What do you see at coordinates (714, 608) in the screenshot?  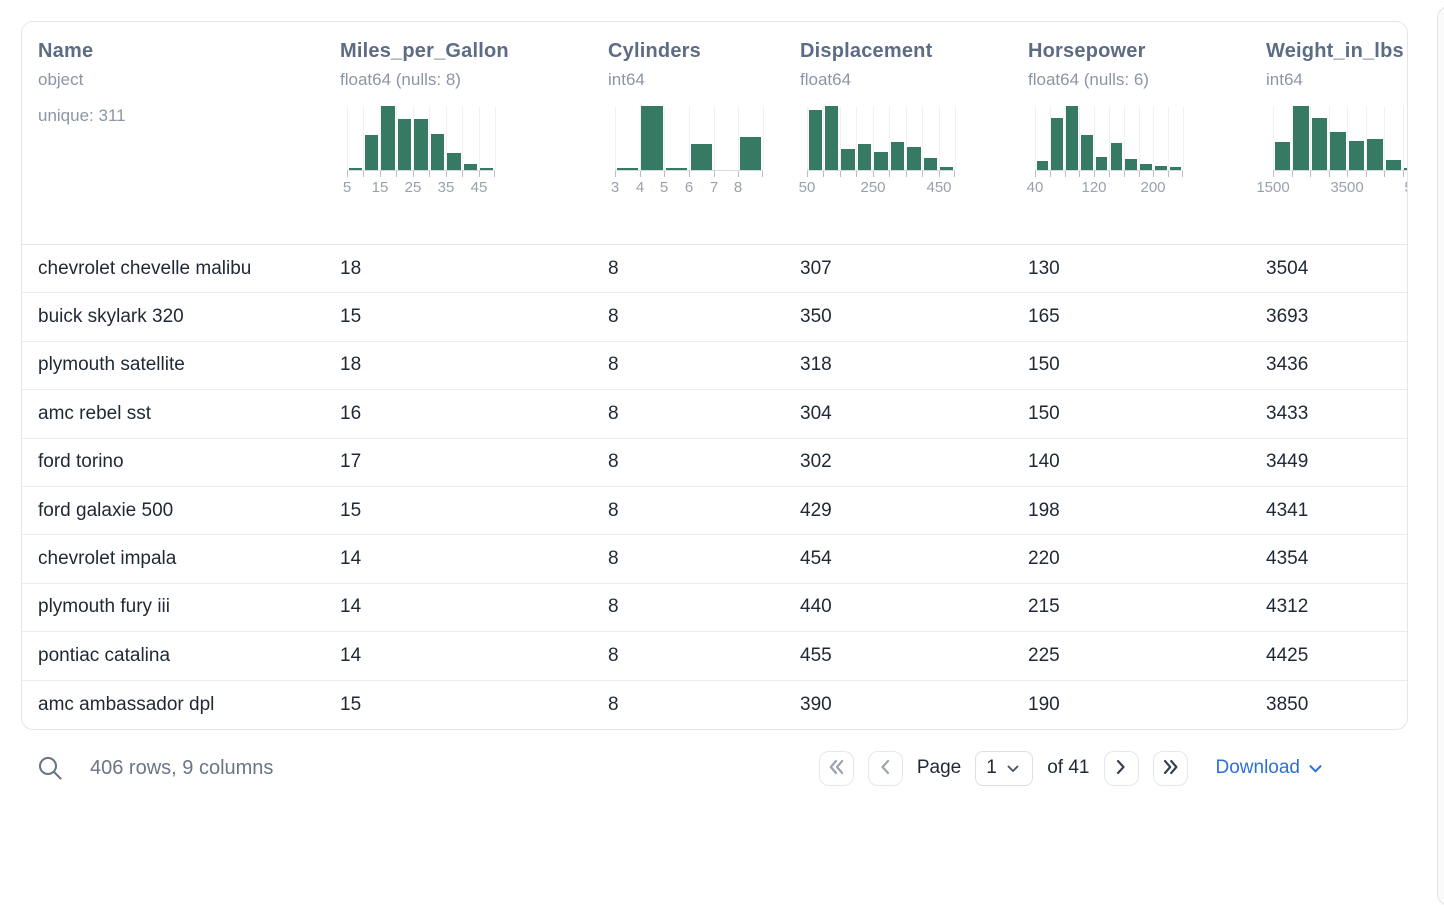 I see `table-row: plymouth fury iii 14 8 440 215 4312` at bounding box center [714, 608].